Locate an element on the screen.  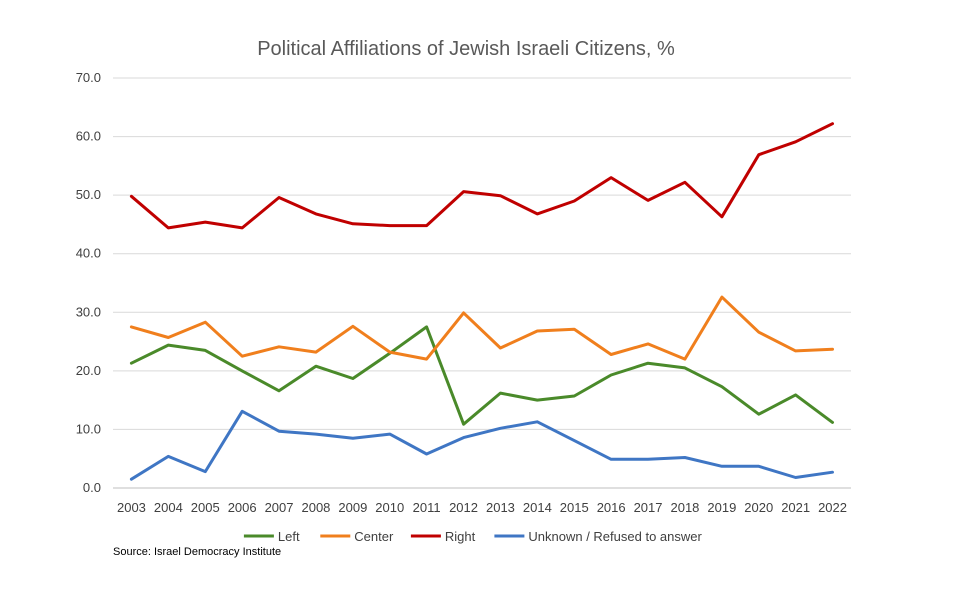
x-tick-label: 2008 is located at coordinates (315, 507).